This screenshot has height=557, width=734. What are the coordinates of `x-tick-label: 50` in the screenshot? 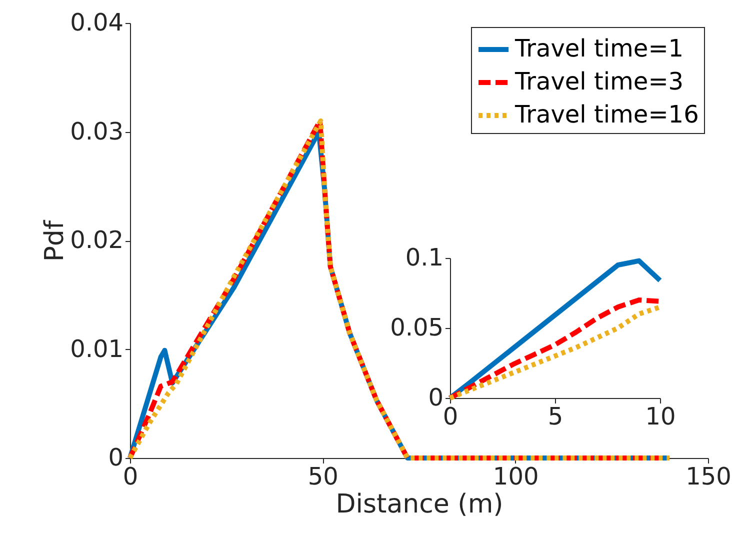 It's located at (323, 476).